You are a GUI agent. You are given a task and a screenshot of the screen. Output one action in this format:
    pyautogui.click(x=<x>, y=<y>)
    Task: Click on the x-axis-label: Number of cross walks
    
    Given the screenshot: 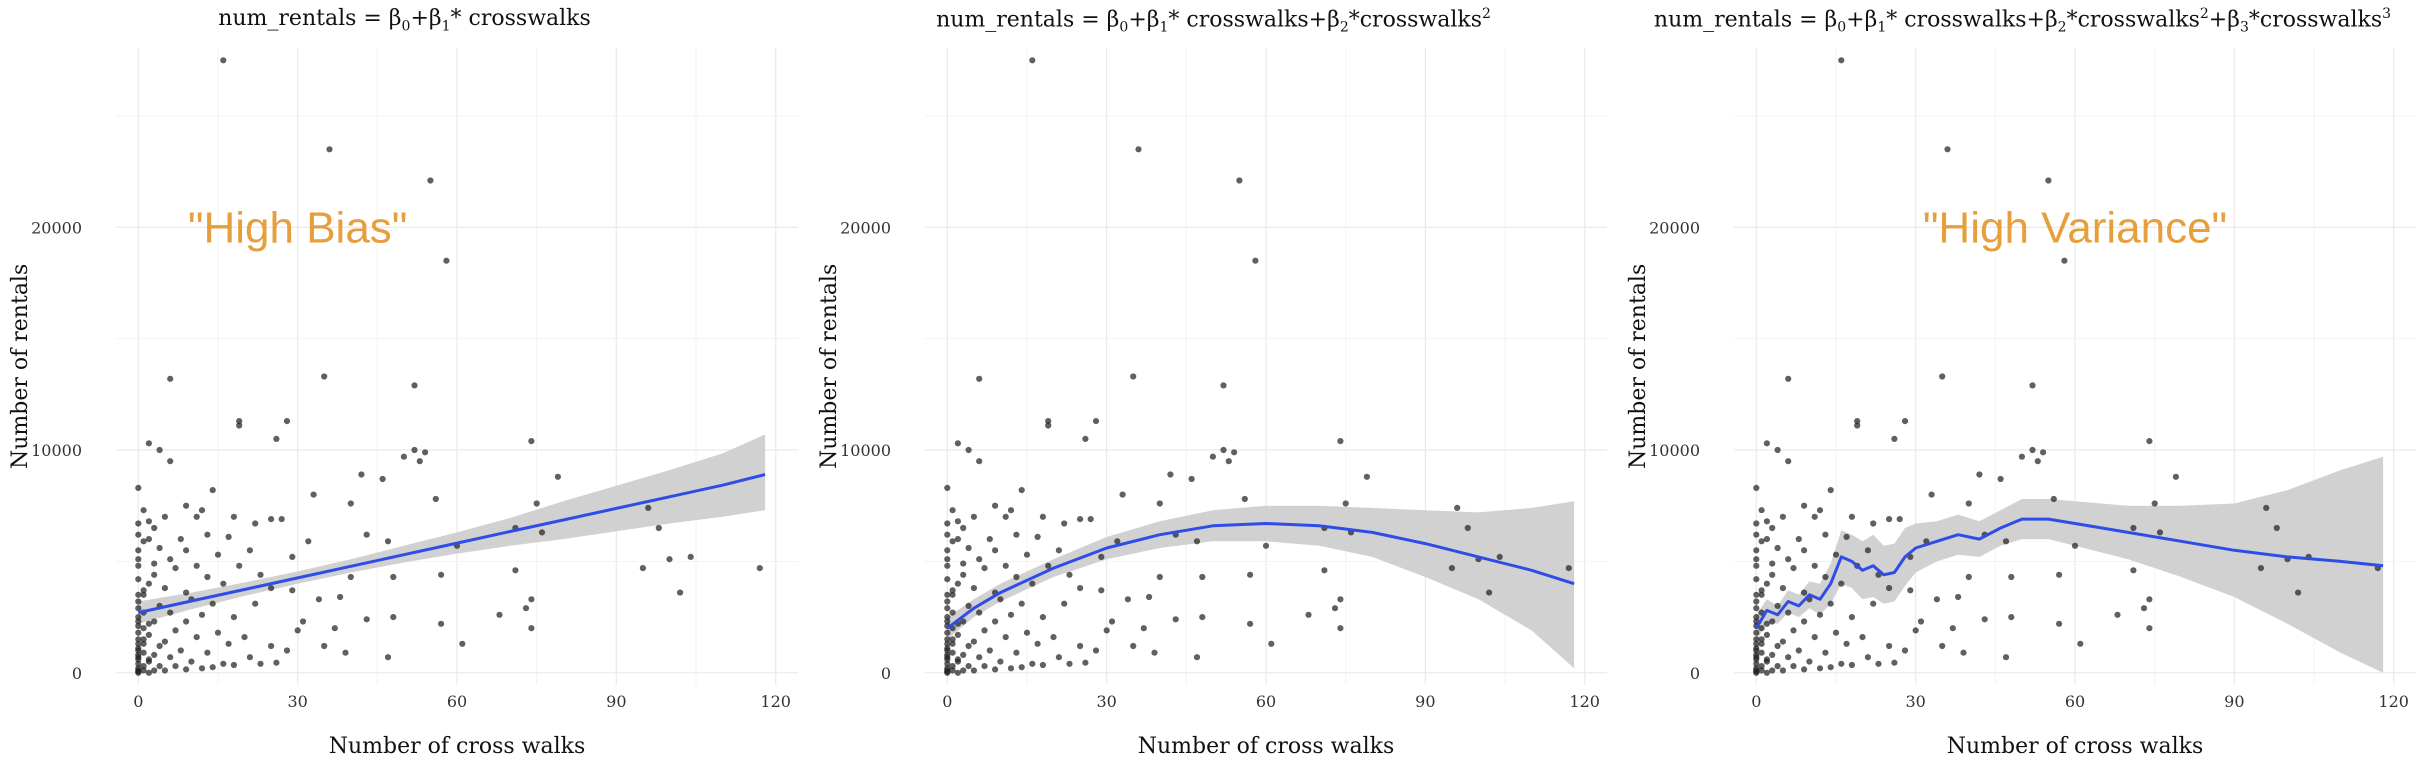 What is the action you would take?
    pyautogui.click(x=457, y=746)
    